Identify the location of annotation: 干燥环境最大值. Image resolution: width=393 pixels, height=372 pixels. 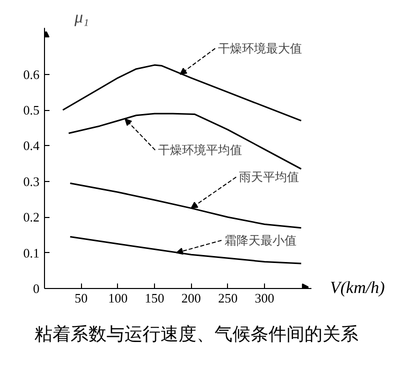
(260, 48).